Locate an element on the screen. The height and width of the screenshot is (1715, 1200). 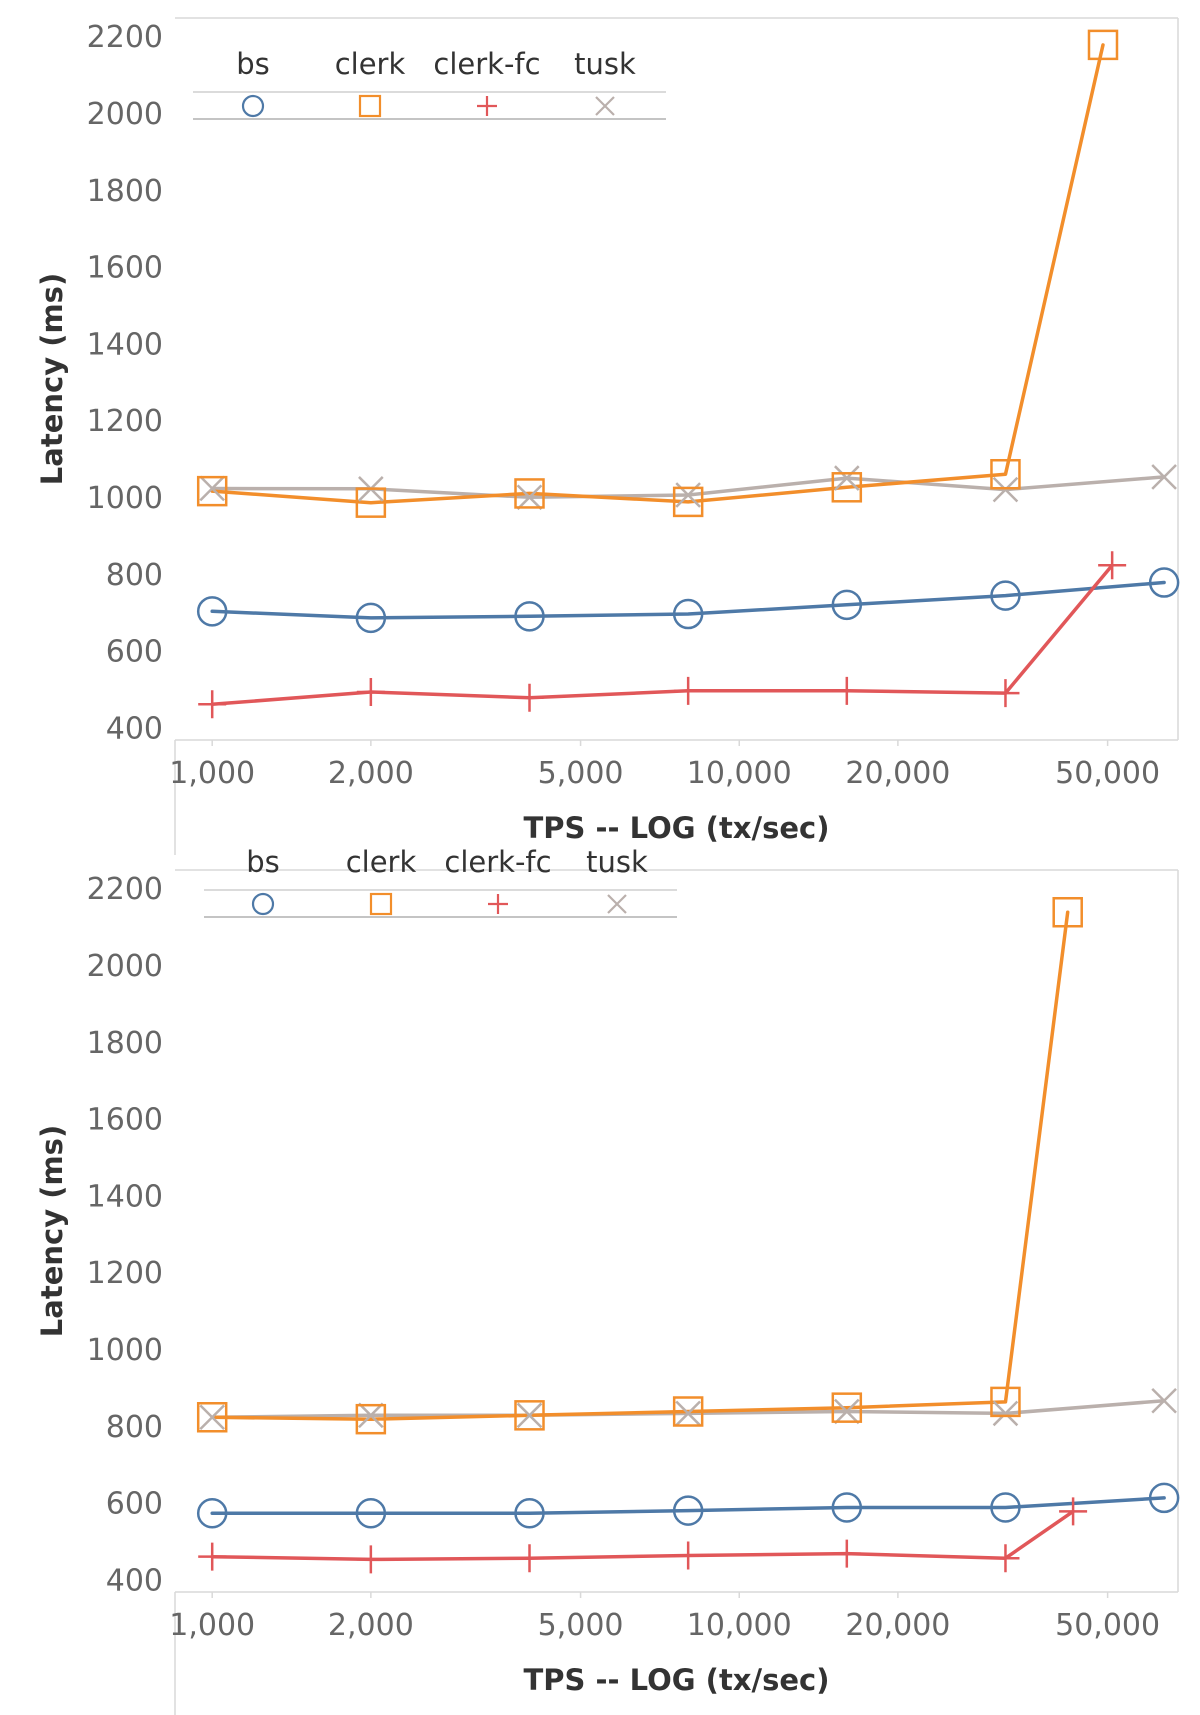
y-tick-label: 1000 is located at coordinates (125, 498).